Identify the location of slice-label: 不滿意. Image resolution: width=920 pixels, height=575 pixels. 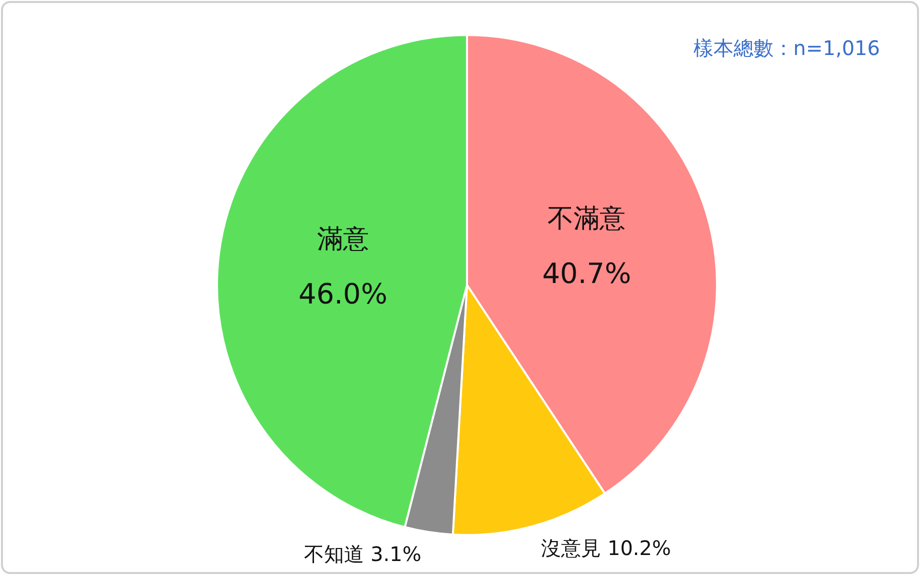
(587, 219).